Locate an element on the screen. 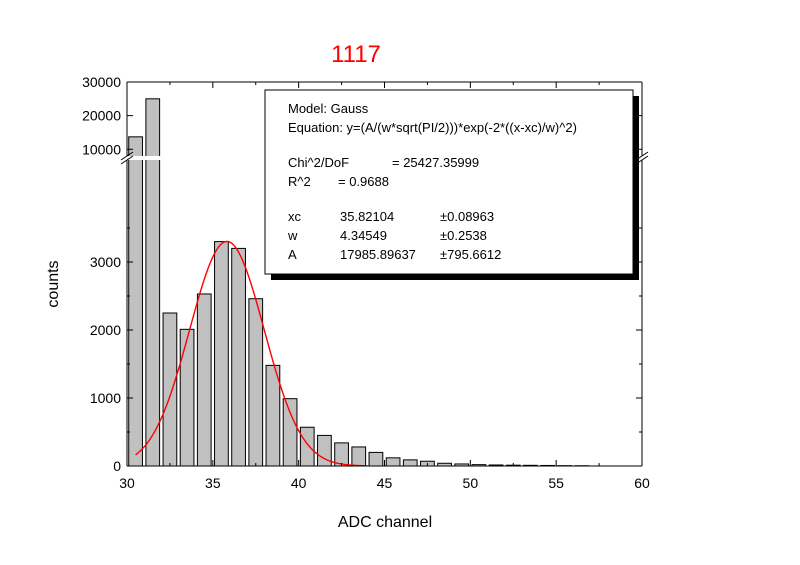 The height and width of the screenshot is (565, 800). stats-r2-value: = 0.9688 is located at coordinates (363, 181).